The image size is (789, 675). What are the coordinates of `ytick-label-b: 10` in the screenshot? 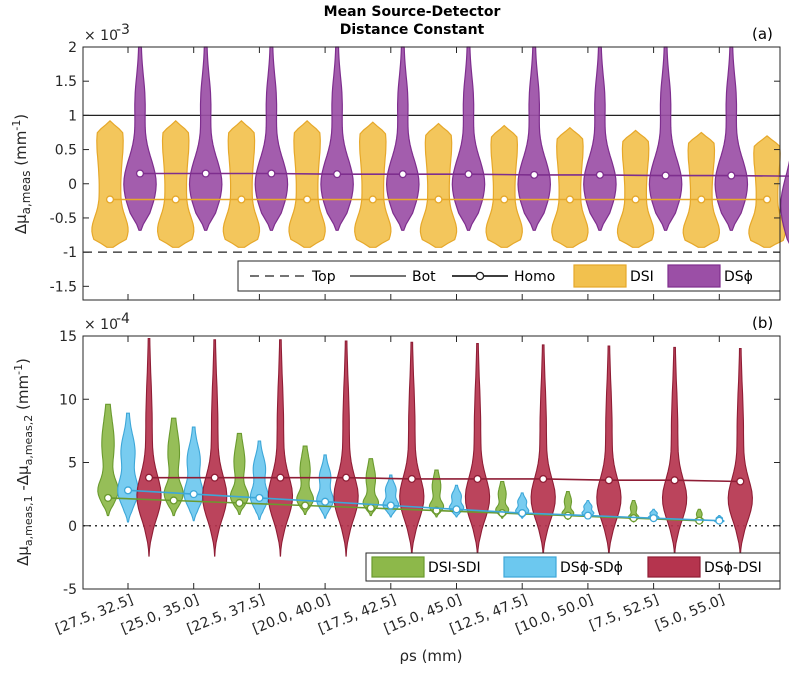 It's located at (68, 400).